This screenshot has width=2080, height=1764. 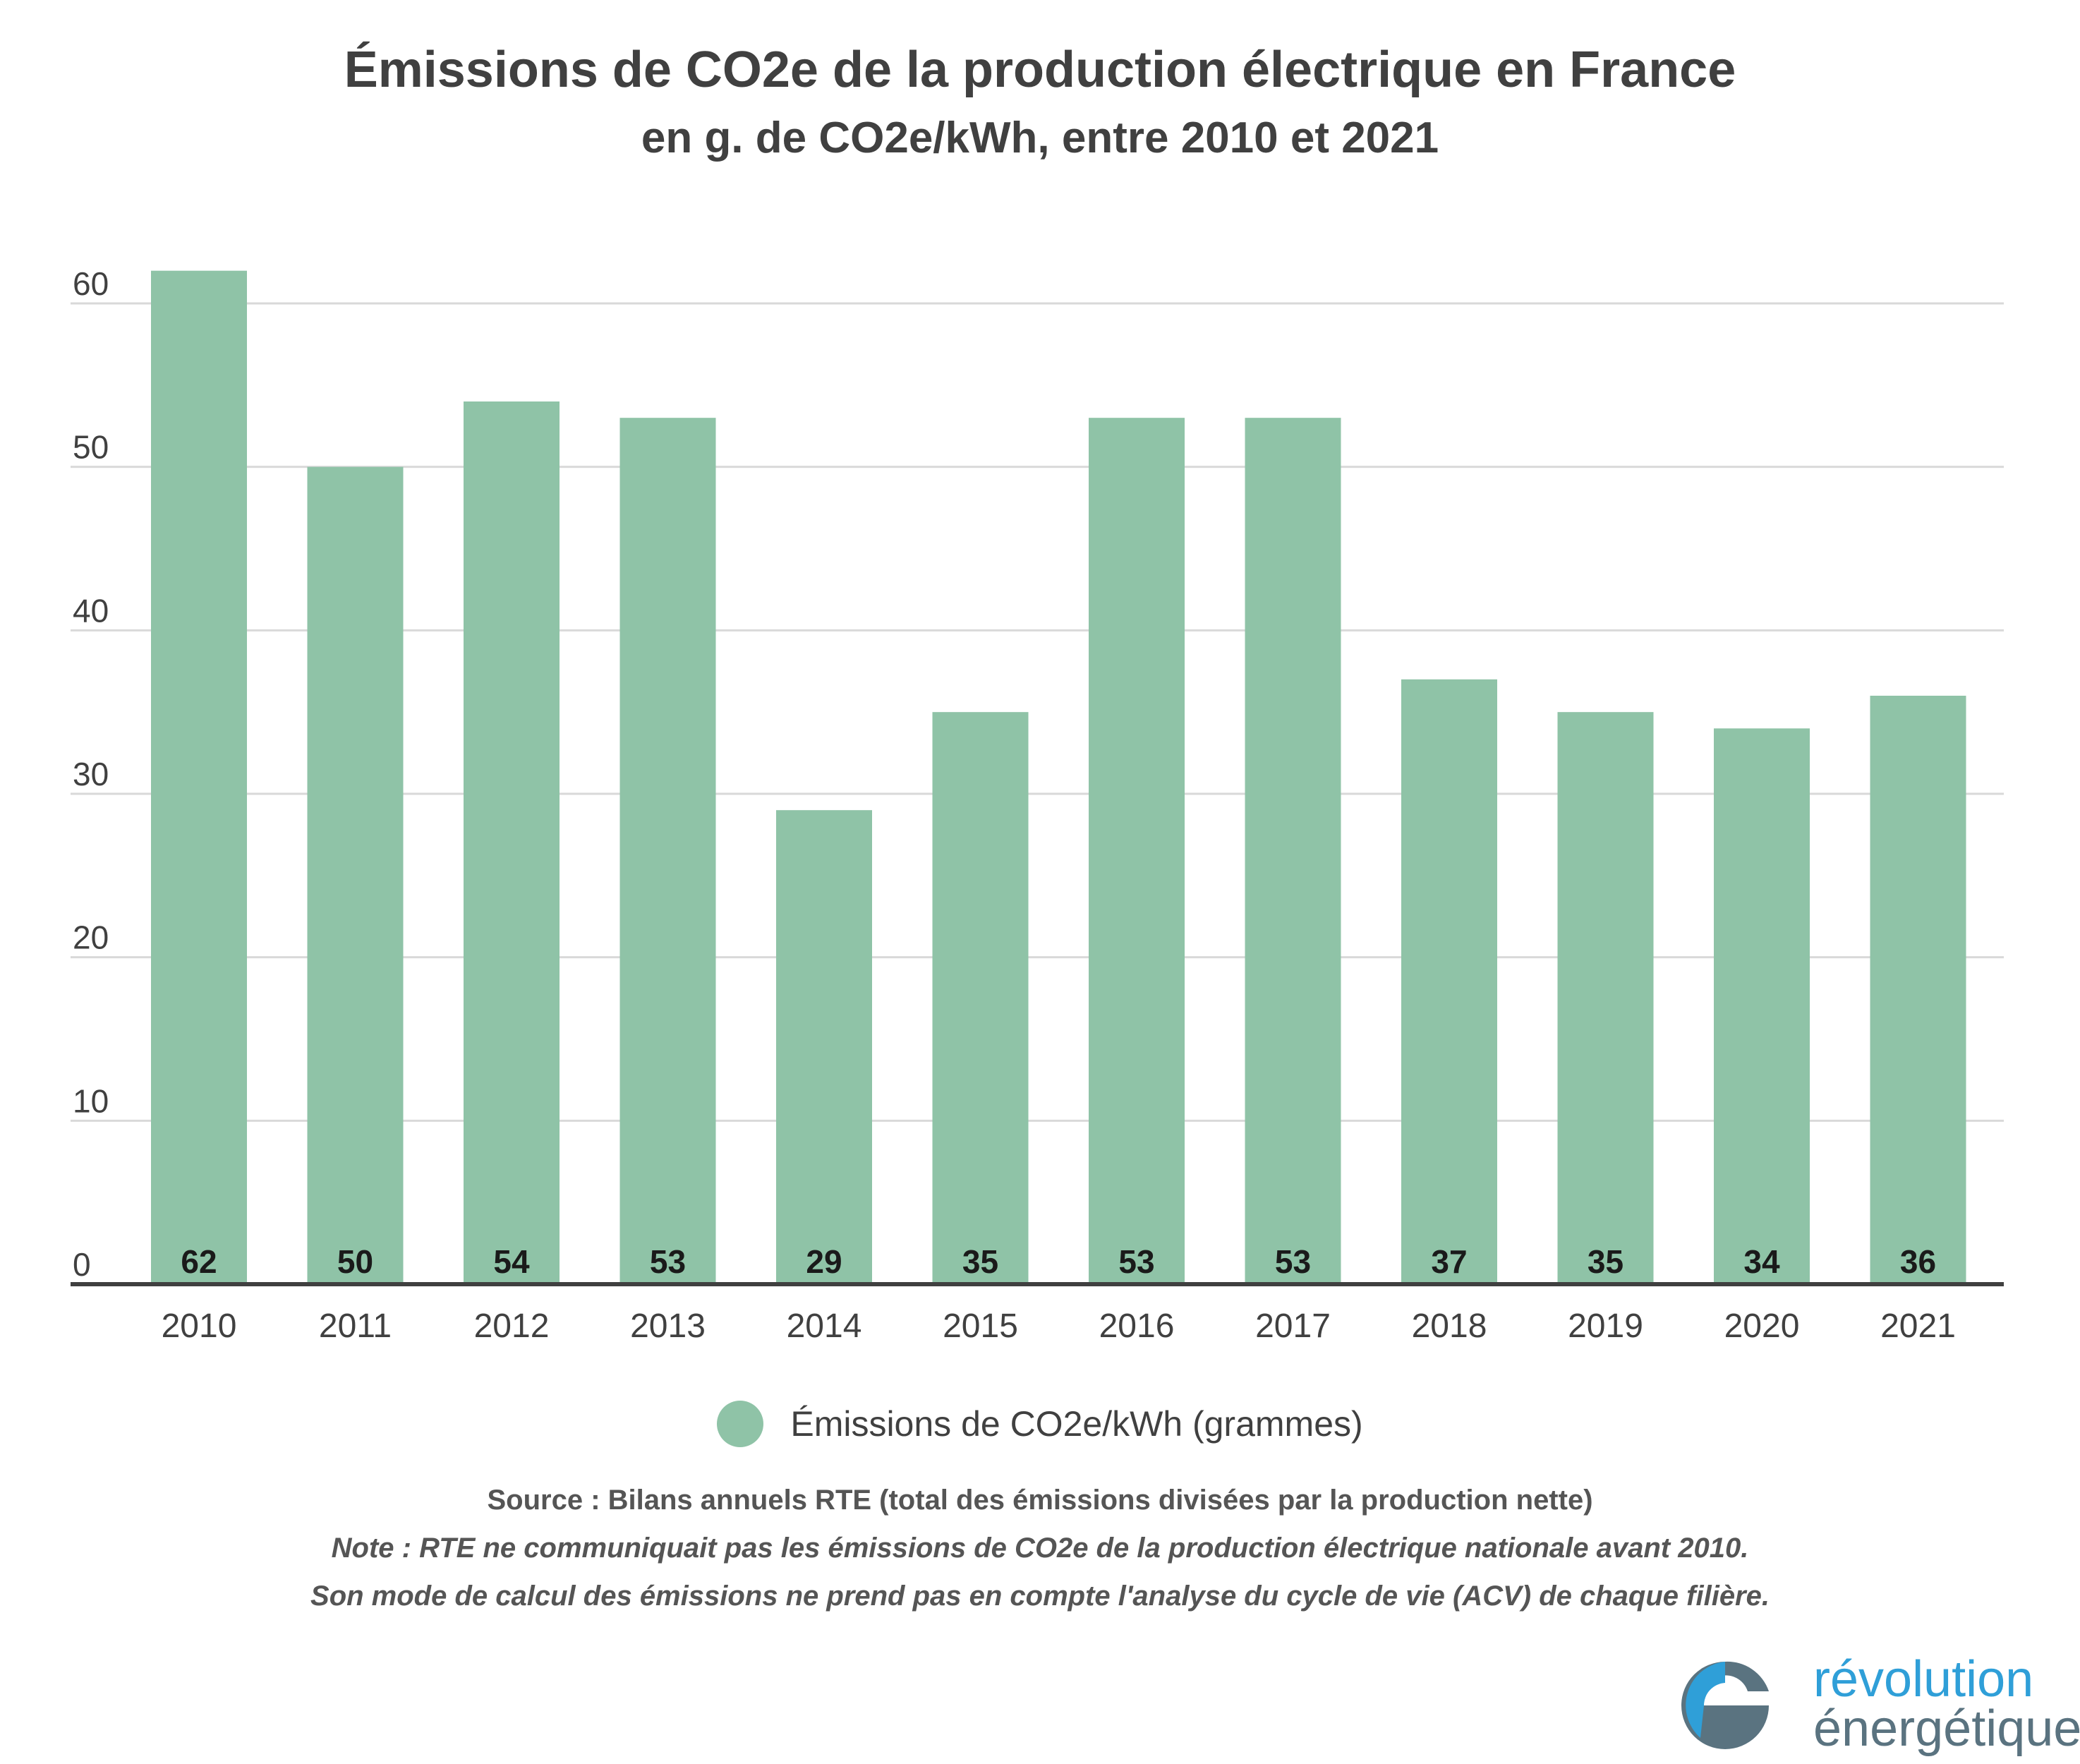 I want to click on logo-e-icon, so click(x=1725, y=1705).